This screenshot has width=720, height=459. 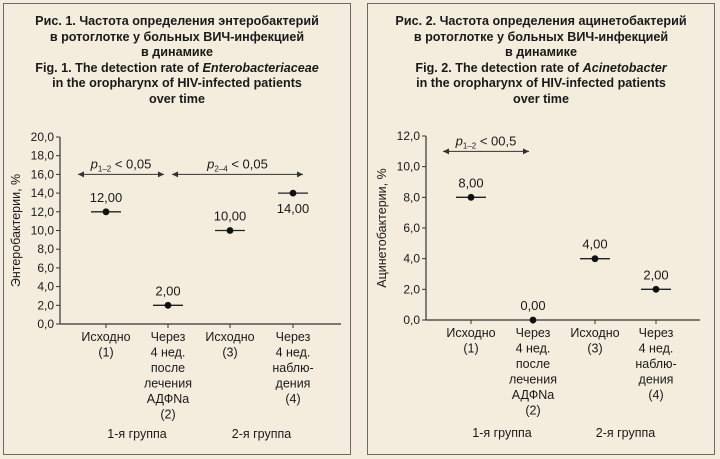 What do you see at coordinates (16, 230) in the screenshot?
I see `y-axis-label: Энтеробактерии, %` at bounding box center [16, 230].